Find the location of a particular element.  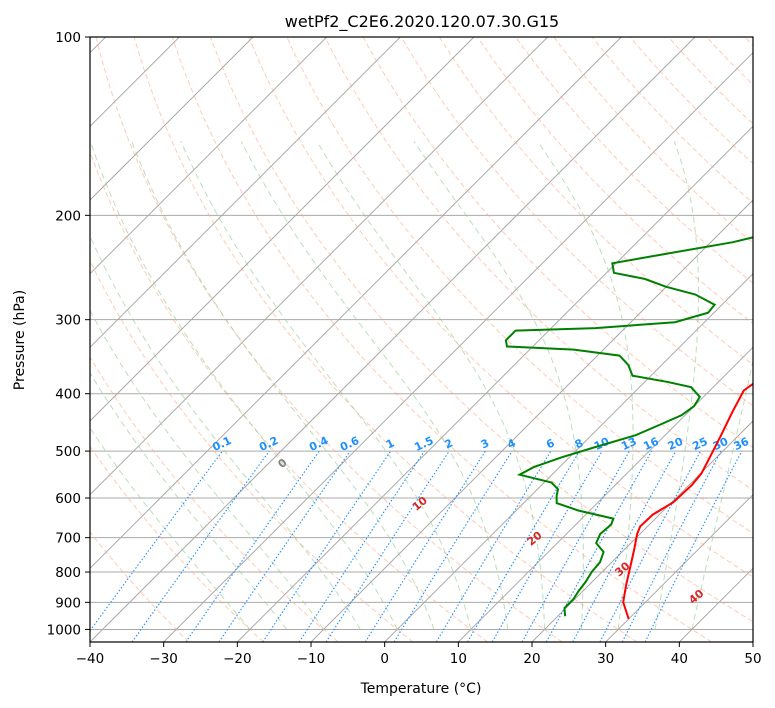

y-tick-label: 500 is located at coordinates (68, 452).